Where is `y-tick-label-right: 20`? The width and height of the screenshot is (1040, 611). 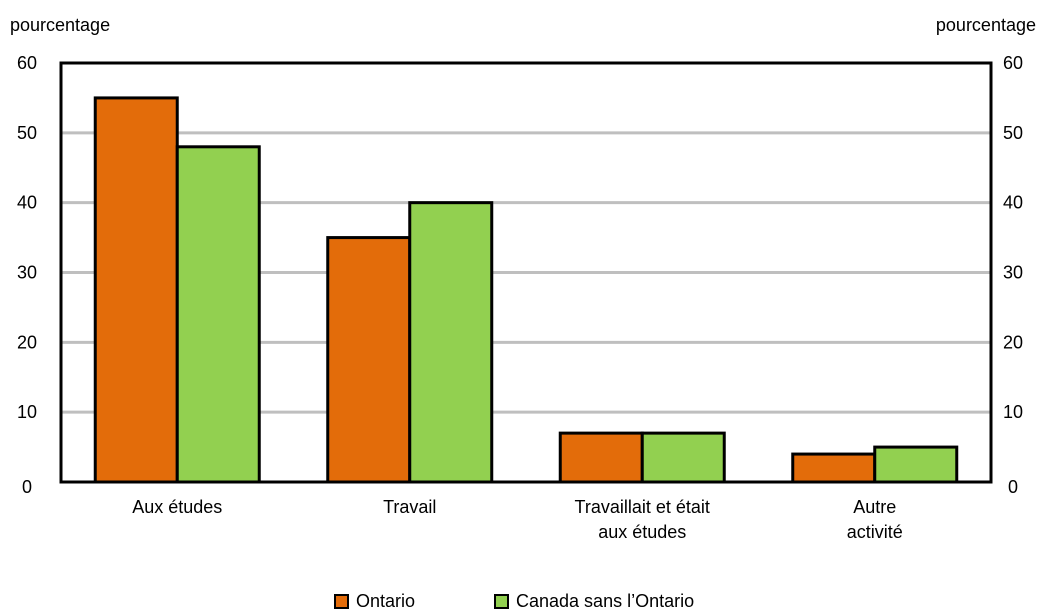
y-tick-label-right: 20 is located at coordinates (1013, 342).